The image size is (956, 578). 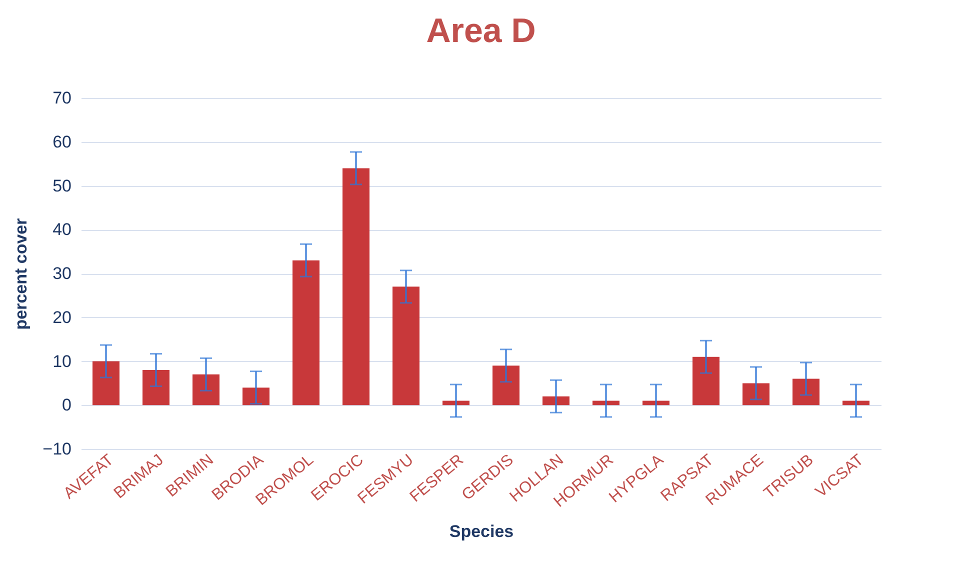 I want to click on y-tick-label: 50, so click(x=62, y=186).